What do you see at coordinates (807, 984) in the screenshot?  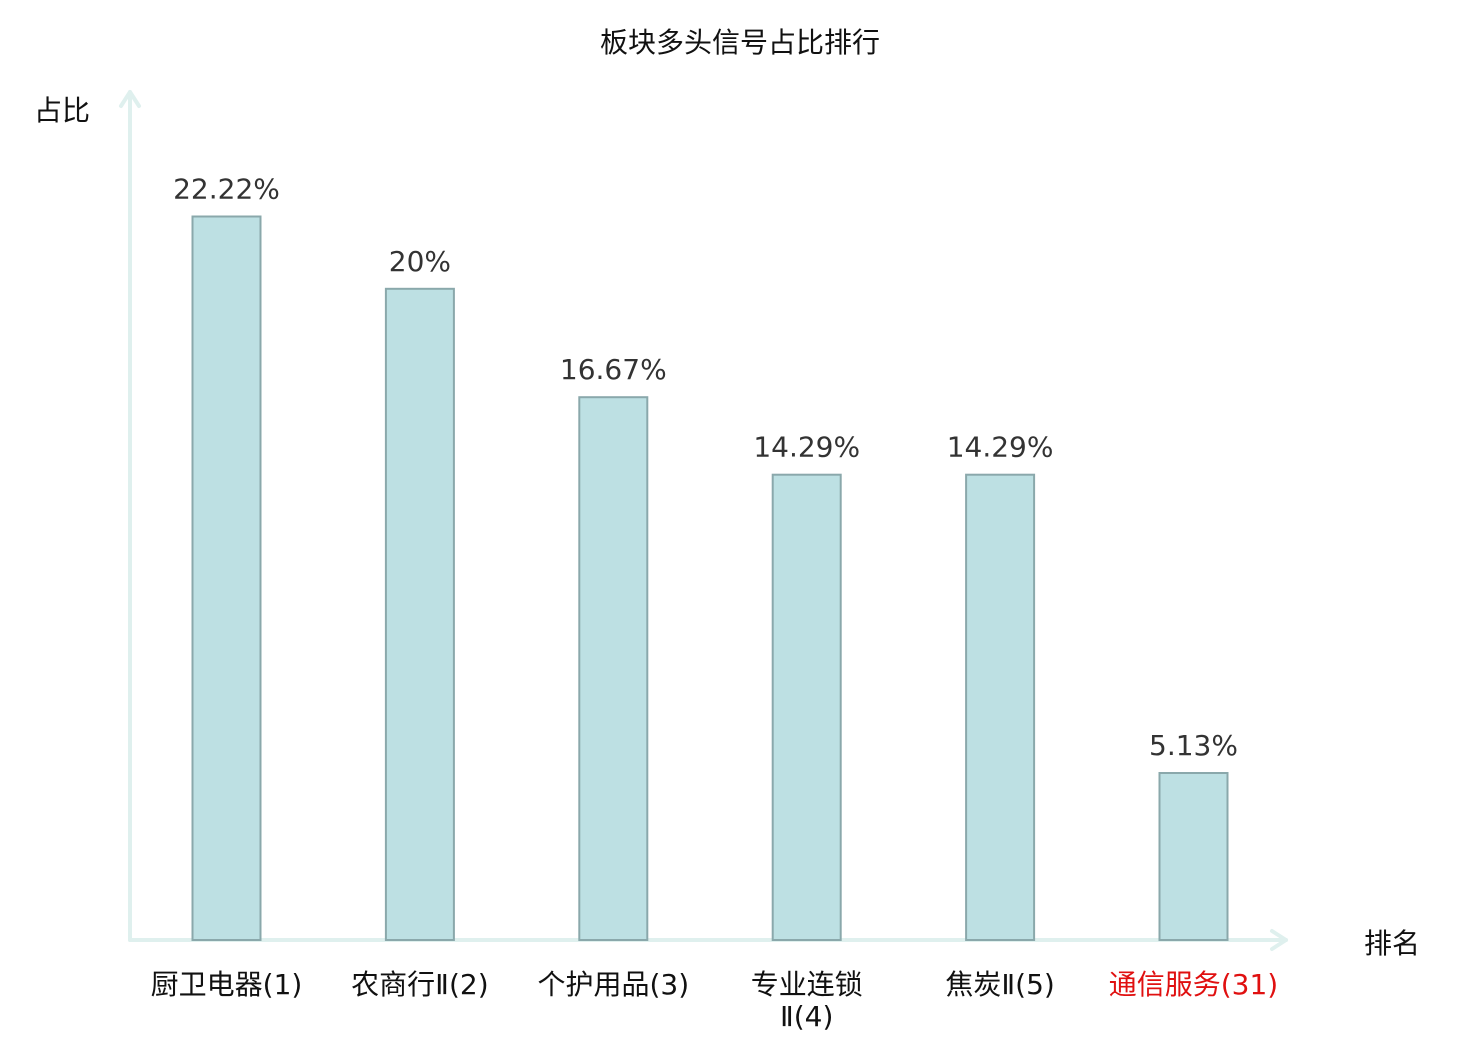 I see `x-tick-label-4-line-1: 专业连锁` at bounding box center [807, 984].